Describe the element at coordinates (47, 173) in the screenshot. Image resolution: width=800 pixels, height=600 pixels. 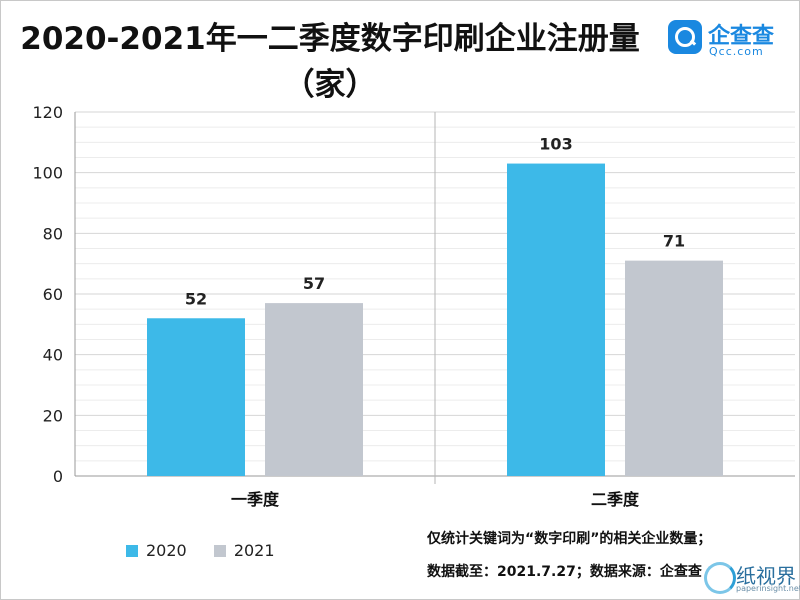
I see `y-tick-label: 100` at that location.